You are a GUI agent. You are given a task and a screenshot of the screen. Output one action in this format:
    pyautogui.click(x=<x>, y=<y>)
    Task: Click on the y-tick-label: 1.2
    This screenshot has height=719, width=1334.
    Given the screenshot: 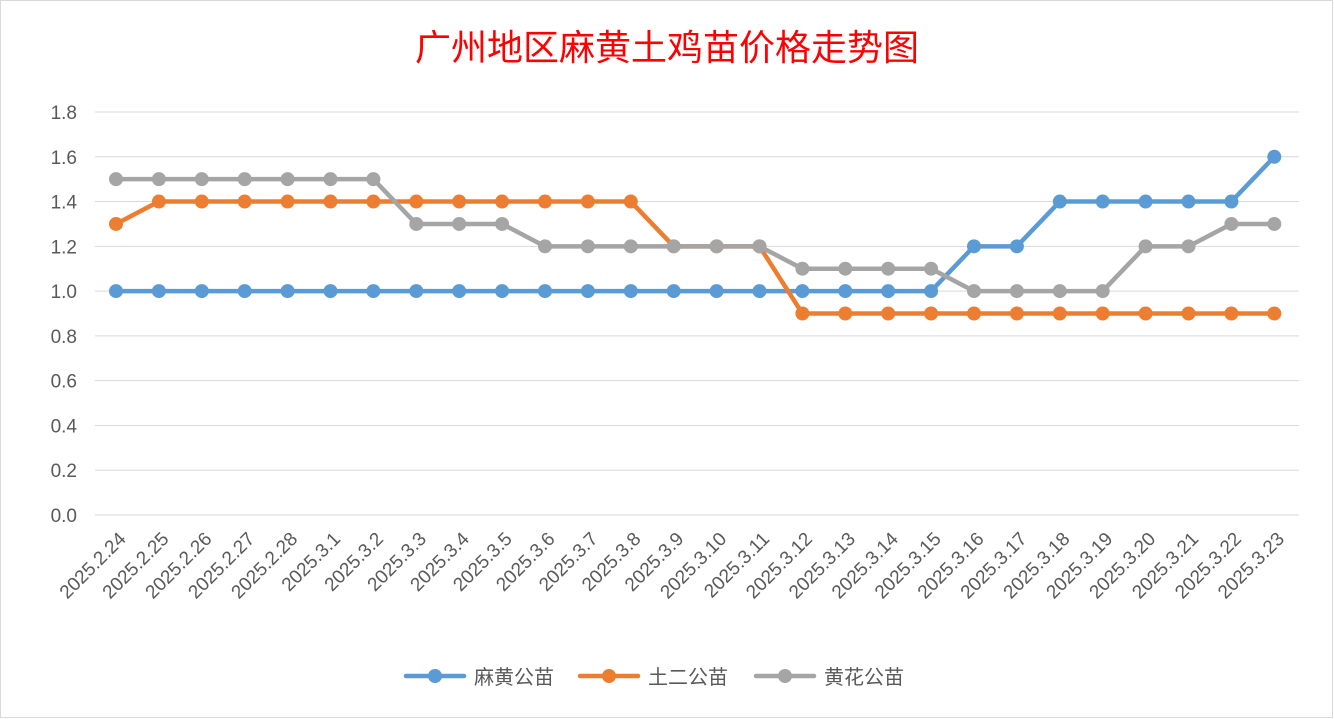 What is the action you would take?
    pyautogui.click(x=64, y=247)
    